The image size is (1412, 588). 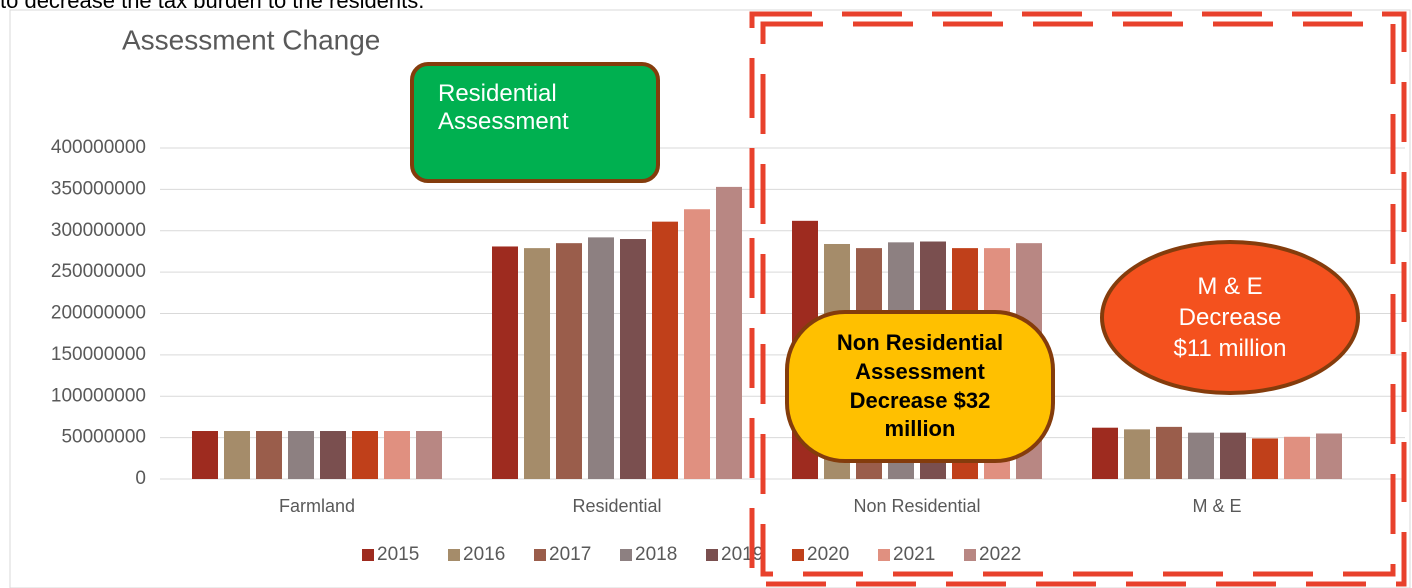 I want to click on y-tick-label: 300000000, so click(x=98, y=230).